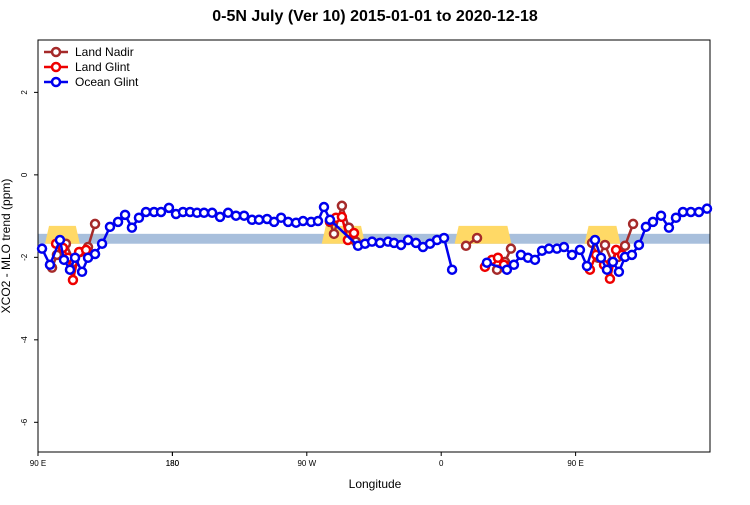 This screenshot has height=505, width=750. I want to click on y-axis-label: XCO2 - MLO trend (ppm), so click(6, 246).